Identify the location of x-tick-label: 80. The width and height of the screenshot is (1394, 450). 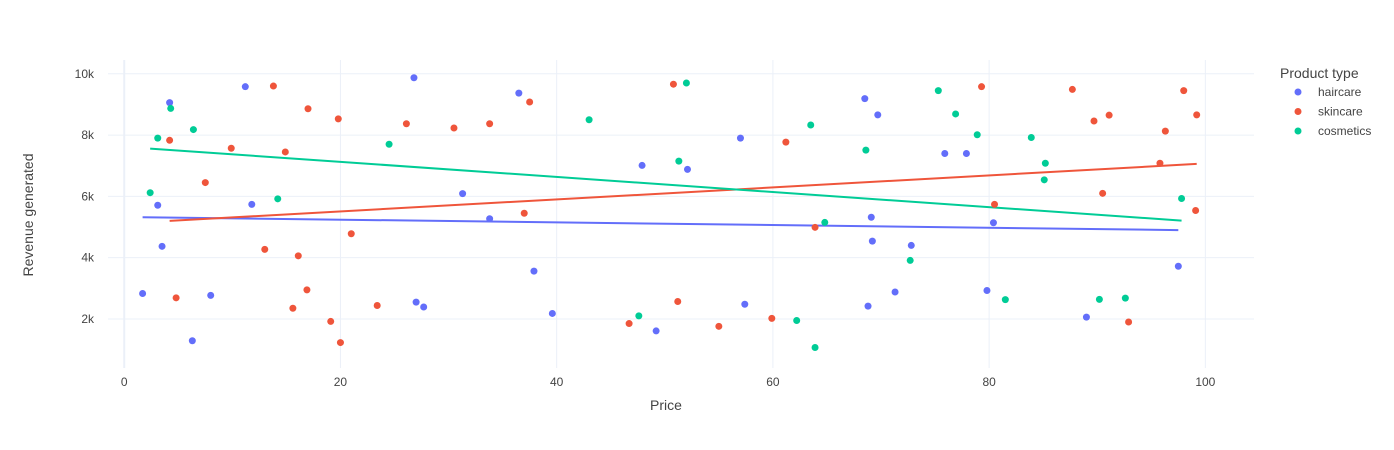
(989, 382).